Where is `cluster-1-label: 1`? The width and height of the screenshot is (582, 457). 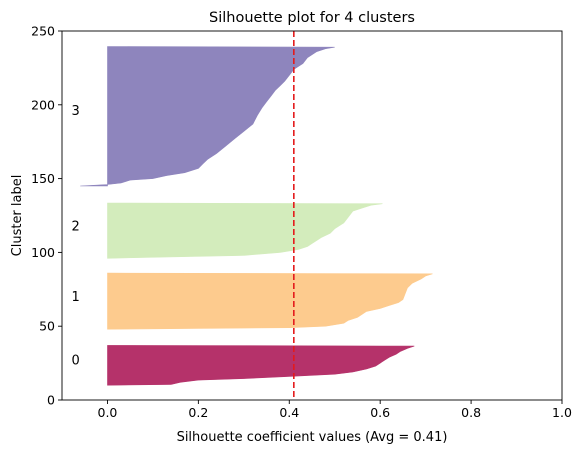
cluster-1-label: 1 is located at coordinates (75, 297).